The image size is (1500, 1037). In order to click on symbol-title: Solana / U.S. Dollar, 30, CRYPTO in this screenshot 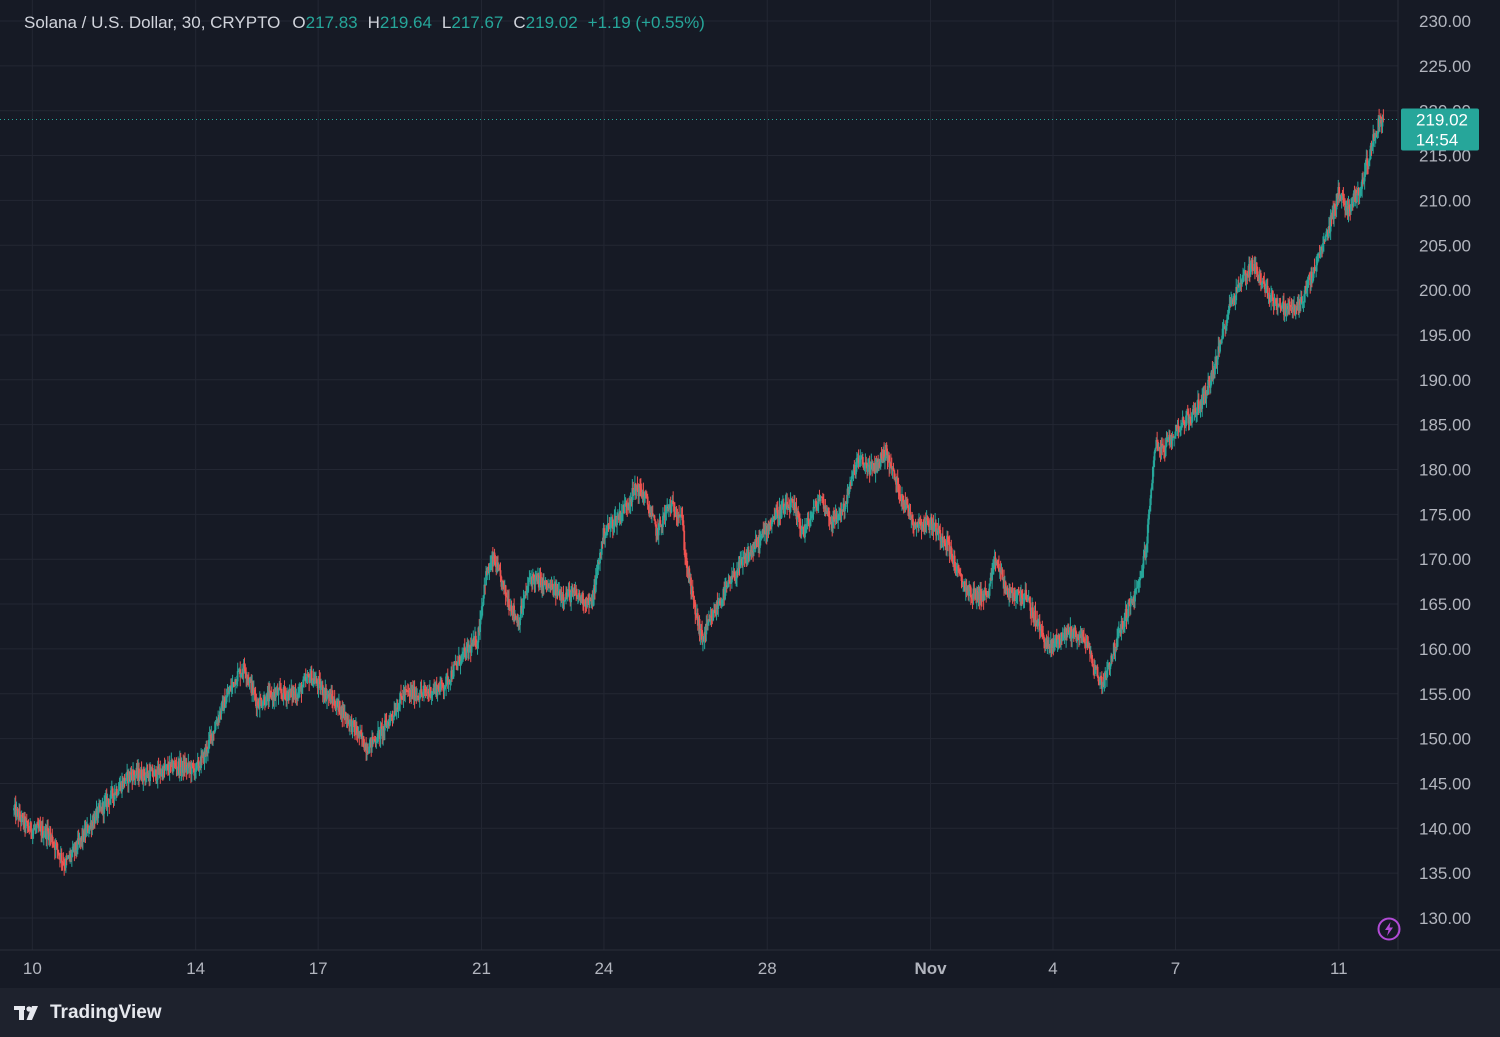, I will do `click(152, 22)`.